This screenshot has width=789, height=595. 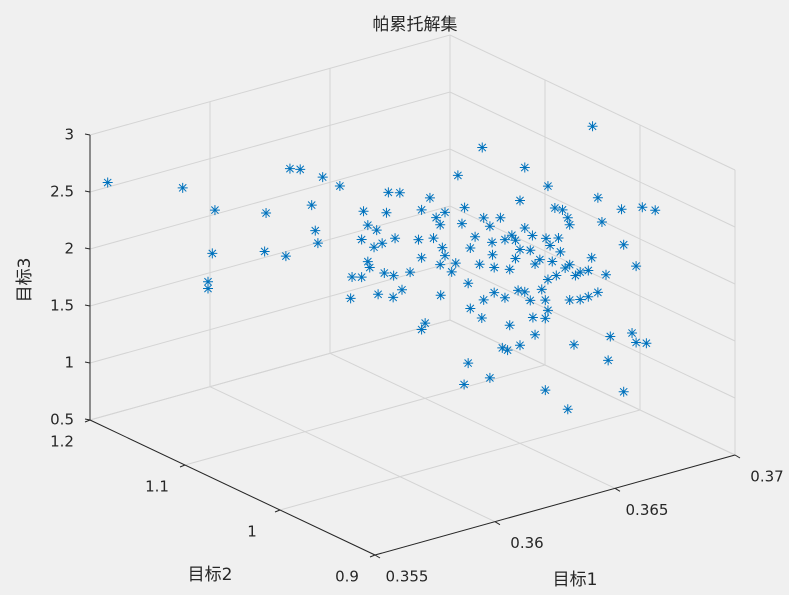 What do you see at coordinates (555, 505) in the screenshot?
I see `x-axis-line` at bounding box center [555, 505].